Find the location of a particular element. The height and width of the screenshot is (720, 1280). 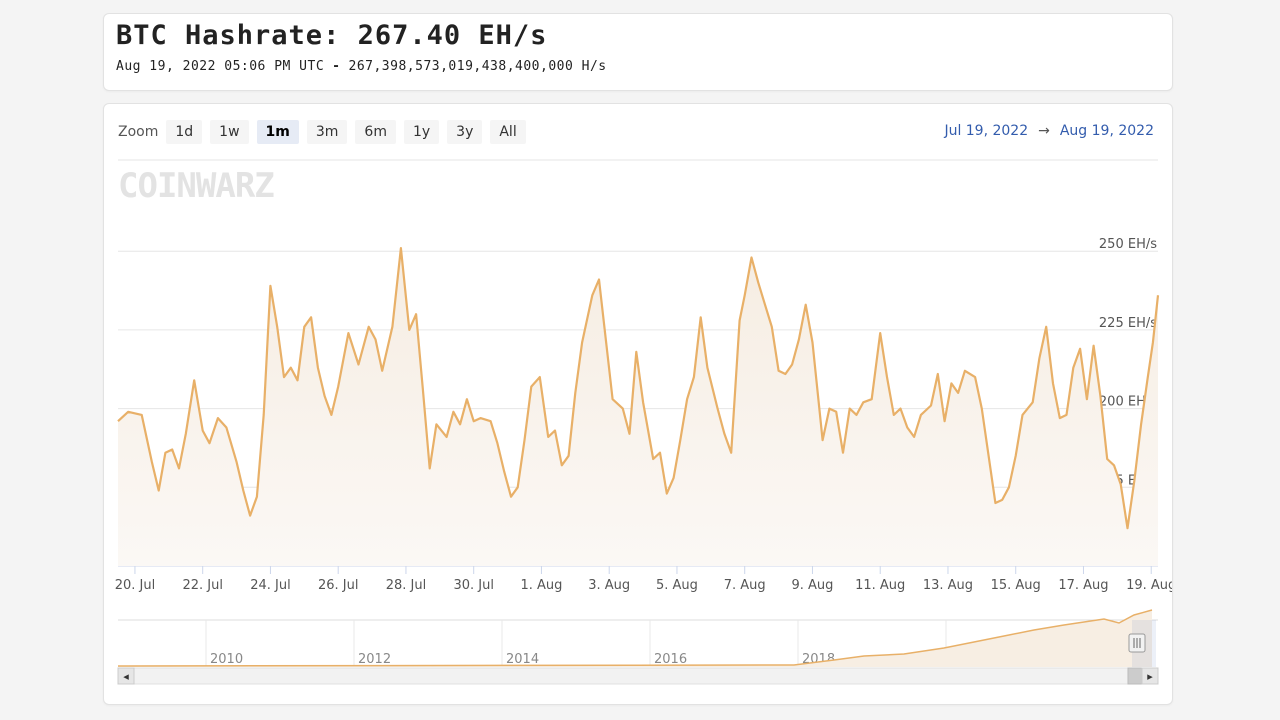

range-arrow-icon: → is located at coordinates (1044, 131).